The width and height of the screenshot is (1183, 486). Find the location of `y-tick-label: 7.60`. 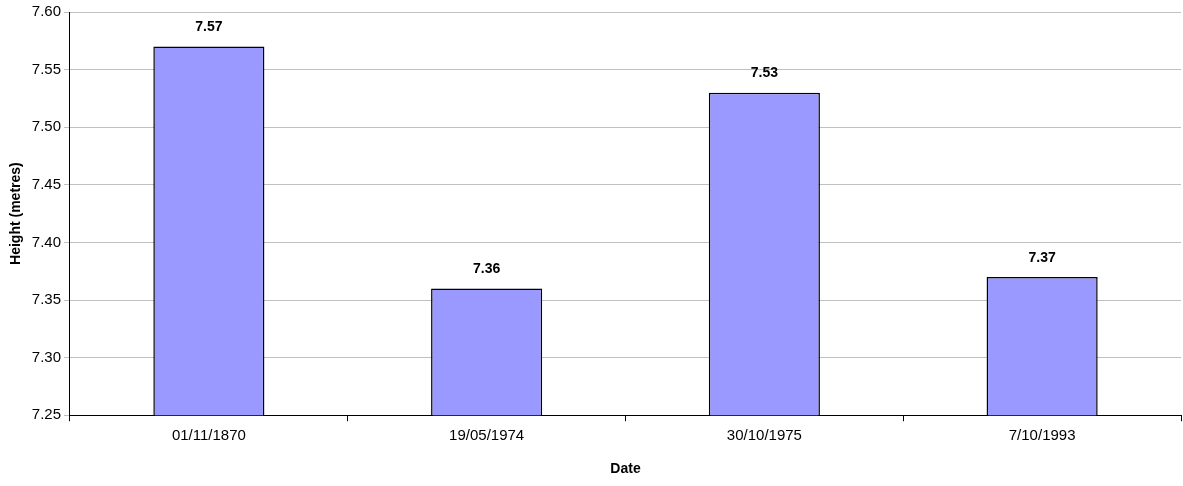

y-tick-label: 7.60 is located at coordinates (46, 11).